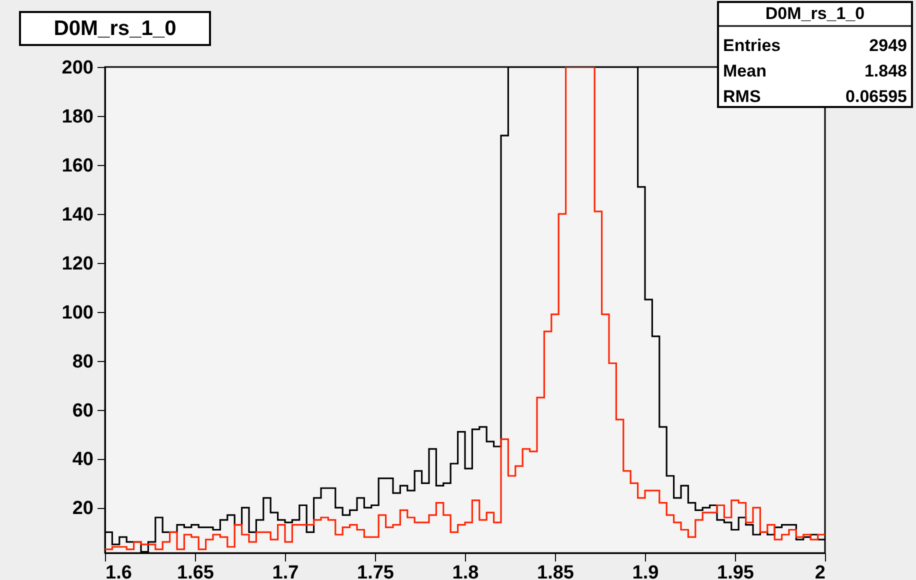 The width and height of the screenshot is (916, 580). I want to click on annotation: Mean, so click(744, 71).